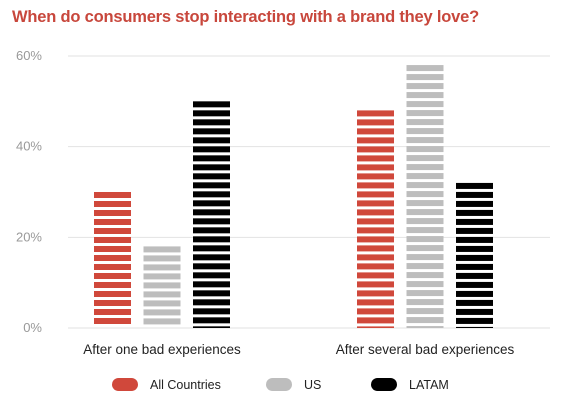  I want to click on y-tick-label: 0%, so click(32, 327).